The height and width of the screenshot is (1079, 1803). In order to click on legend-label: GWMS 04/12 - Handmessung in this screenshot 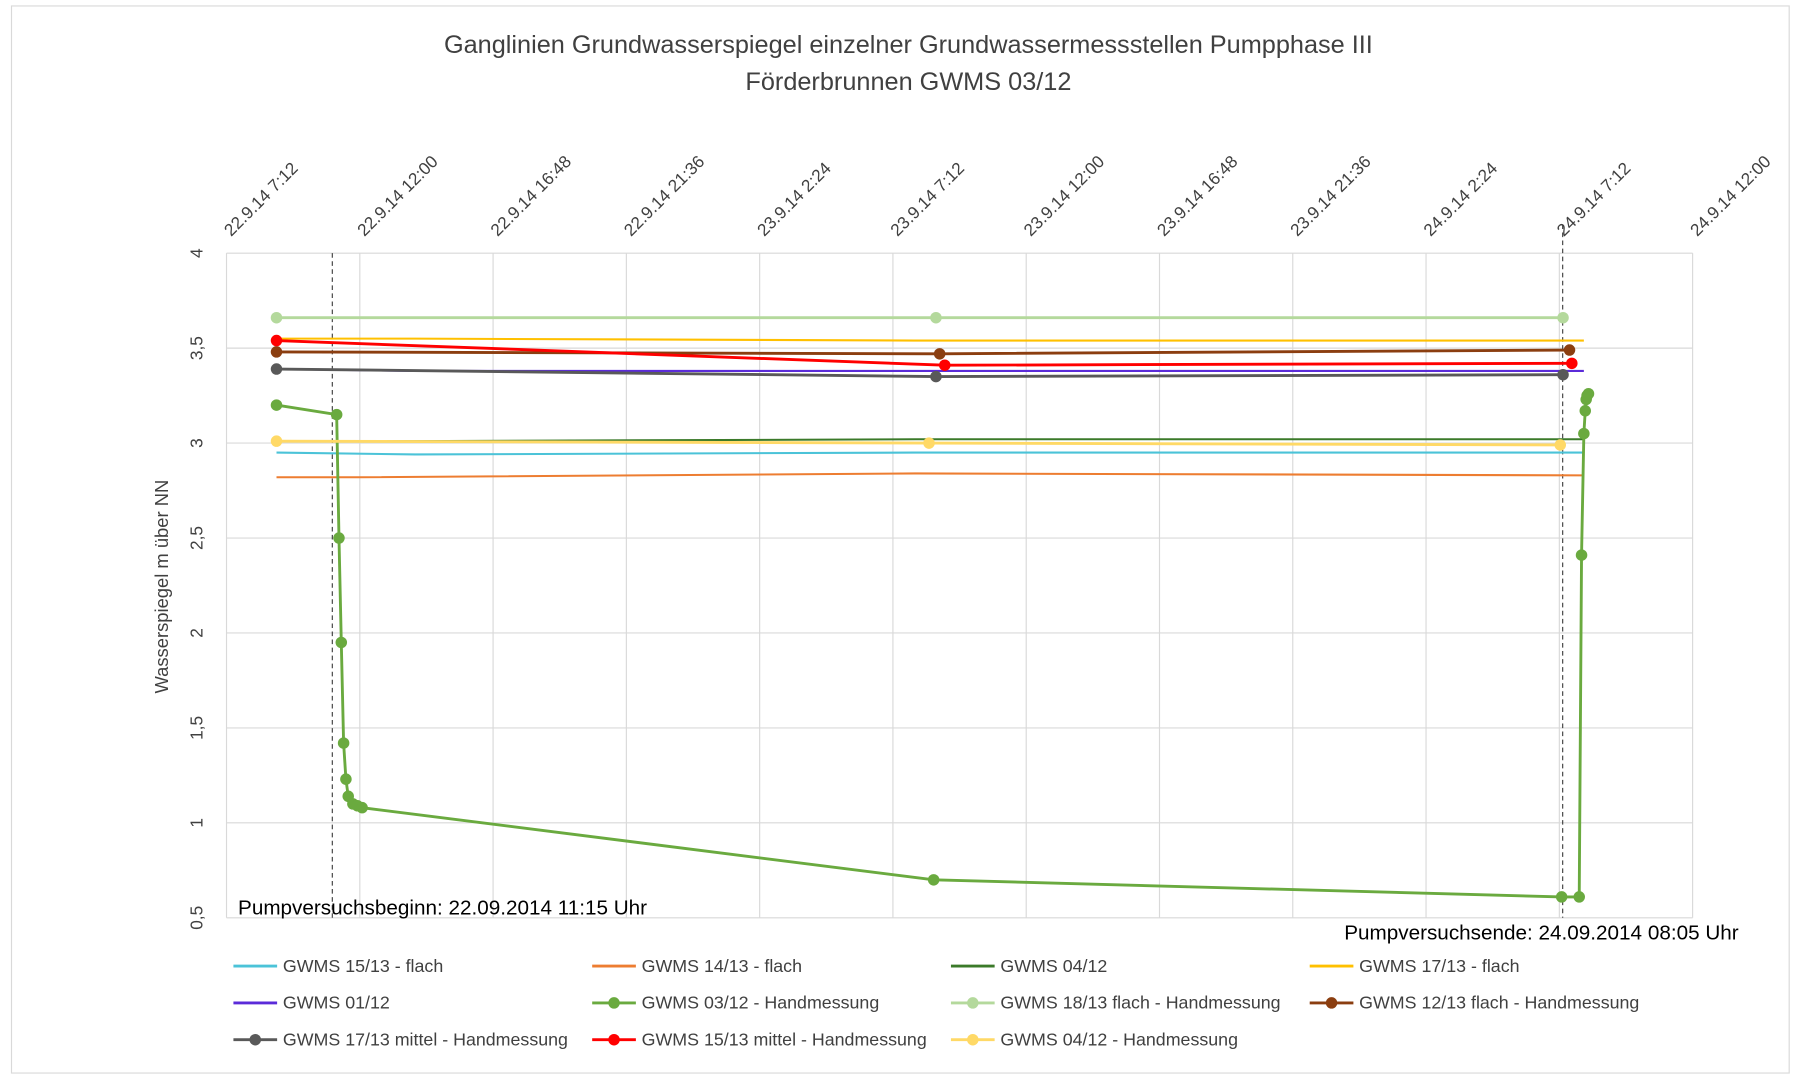, I will do `click(1119, 1039)`.